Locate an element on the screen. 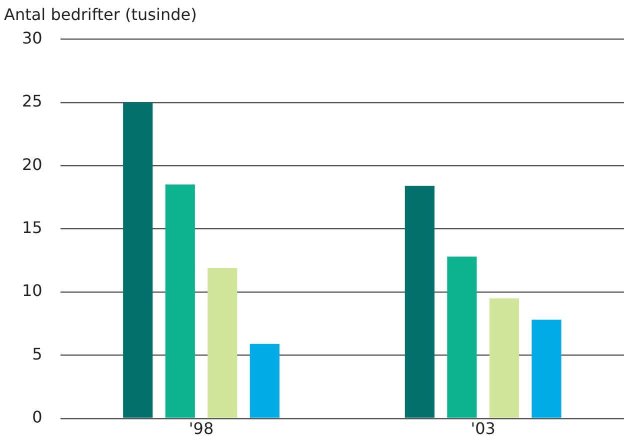 The width and height of the screenshot is (624, 446). y-tick-label: 20 is located at coordinates (32, 164).